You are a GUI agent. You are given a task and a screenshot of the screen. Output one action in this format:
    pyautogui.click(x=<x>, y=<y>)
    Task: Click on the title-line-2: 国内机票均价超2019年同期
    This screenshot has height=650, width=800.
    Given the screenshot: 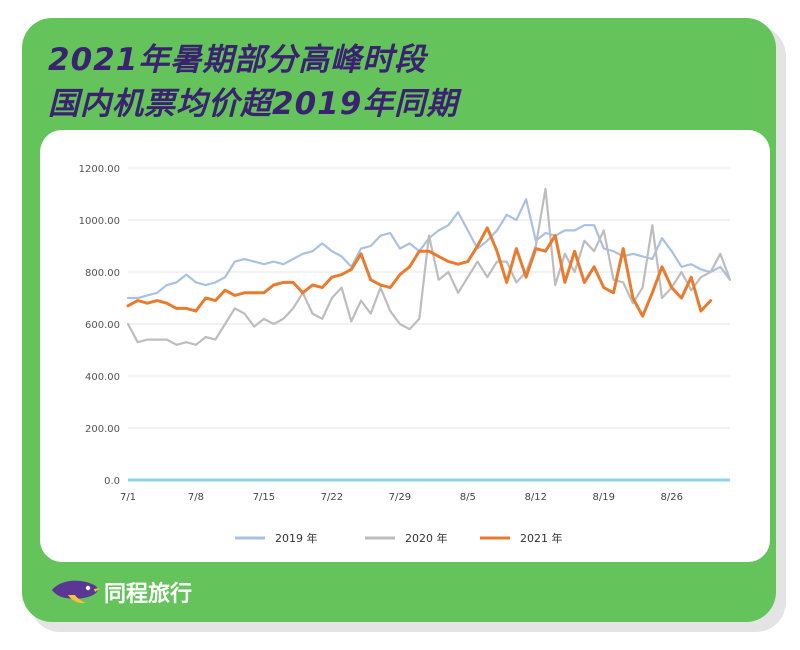 What is the action you would take?
    pyautogui.click(x=253, y=104)
    